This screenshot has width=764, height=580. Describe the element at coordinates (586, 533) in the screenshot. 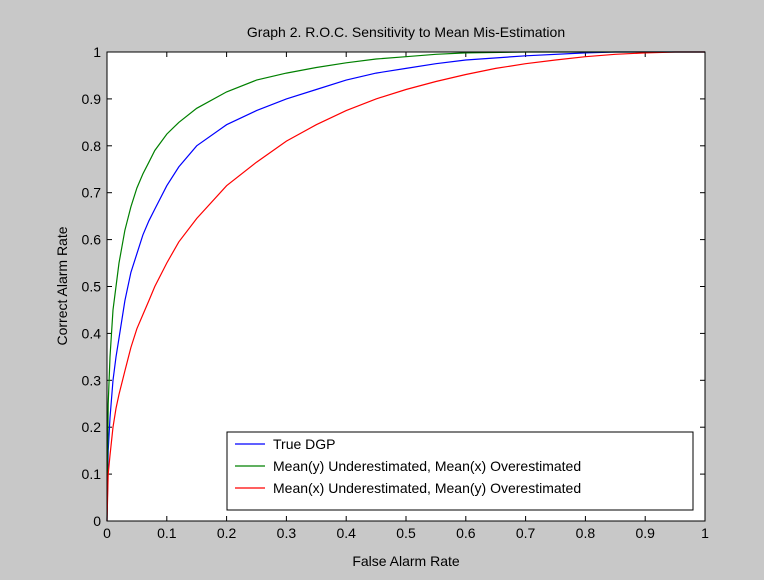

I see `x-tick-label: 0.8` at that location.